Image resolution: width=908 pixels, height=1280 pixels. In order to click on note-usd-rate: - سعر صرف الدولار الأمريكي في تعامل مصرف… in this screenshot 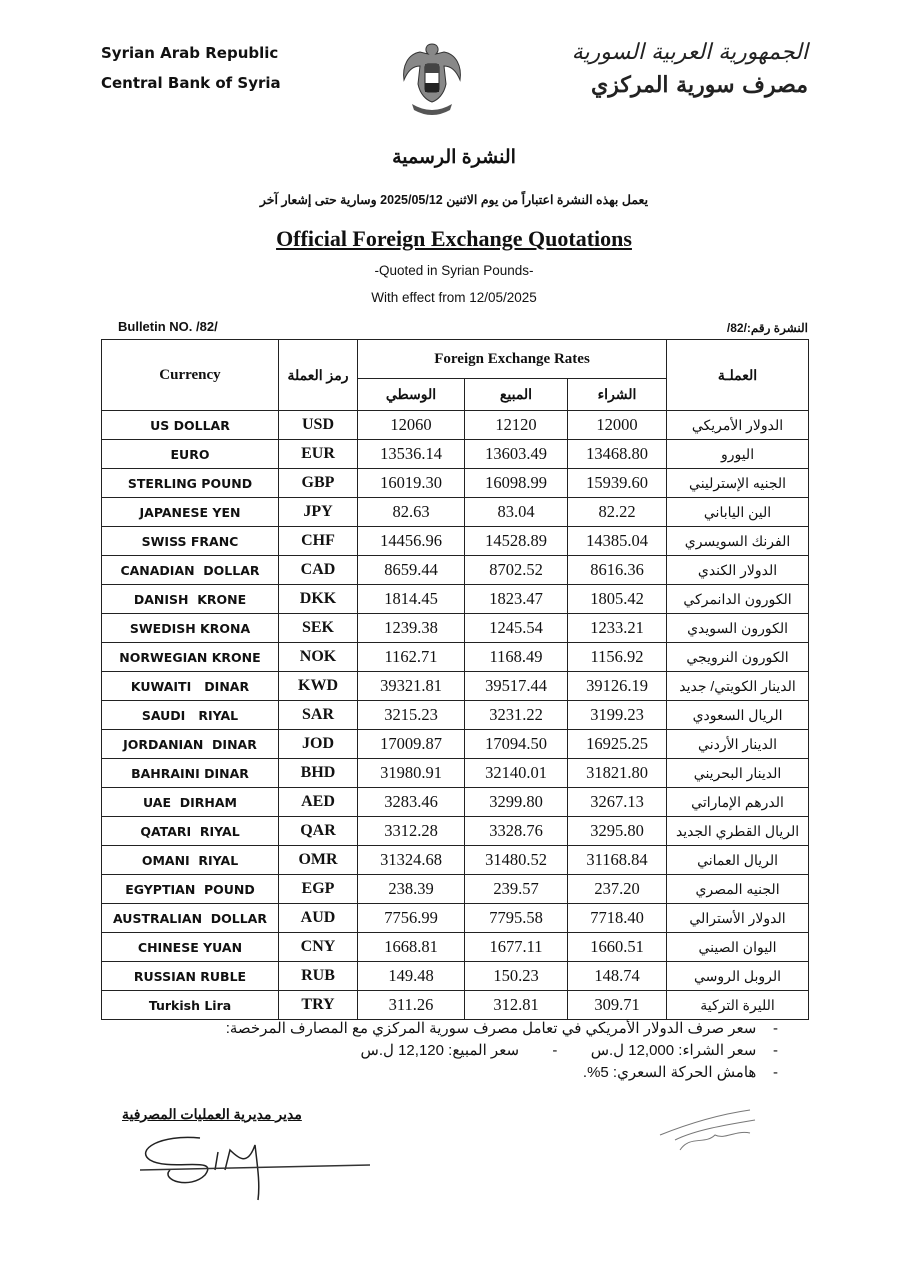, I will do `click(501, 1028)`.